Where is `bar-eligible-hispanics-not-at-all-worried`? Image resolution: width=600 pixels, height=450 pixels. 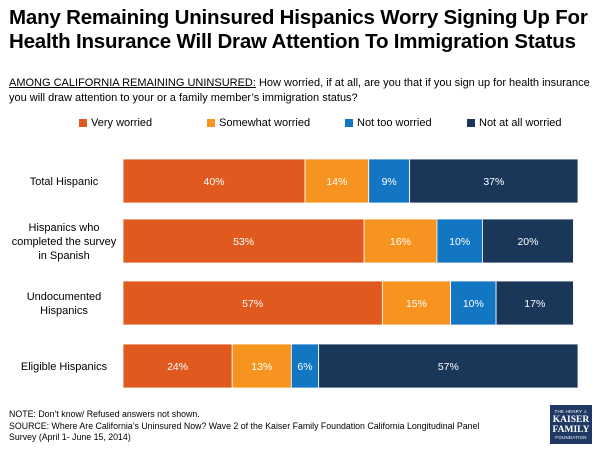
bar-eligible-hispanics-not-at-all-worried is located at coordinates (448, 366).